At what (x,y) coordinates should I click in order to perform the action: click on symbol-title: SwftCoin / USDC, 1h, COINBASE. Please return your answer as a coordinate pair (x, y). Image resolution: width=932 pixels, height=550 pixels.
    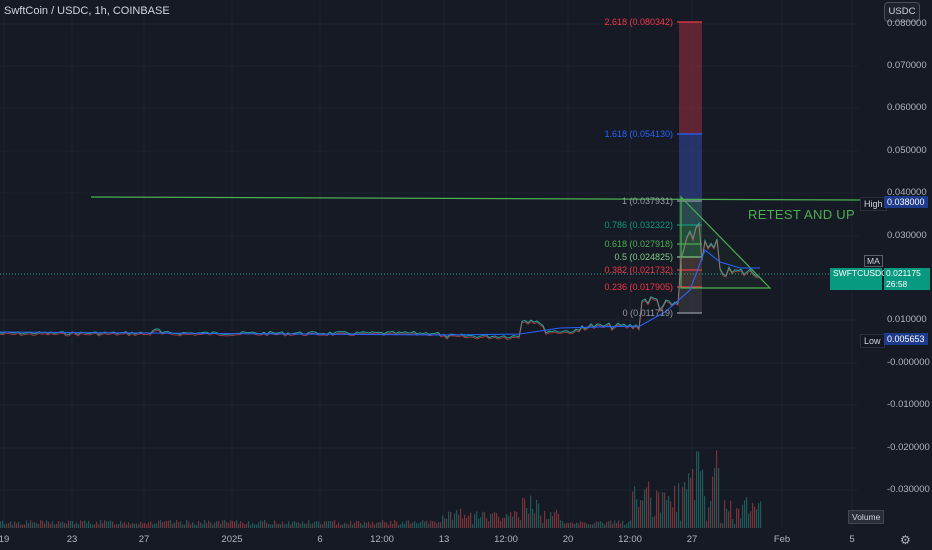
    Looking at the image, I should click on (87, 11).